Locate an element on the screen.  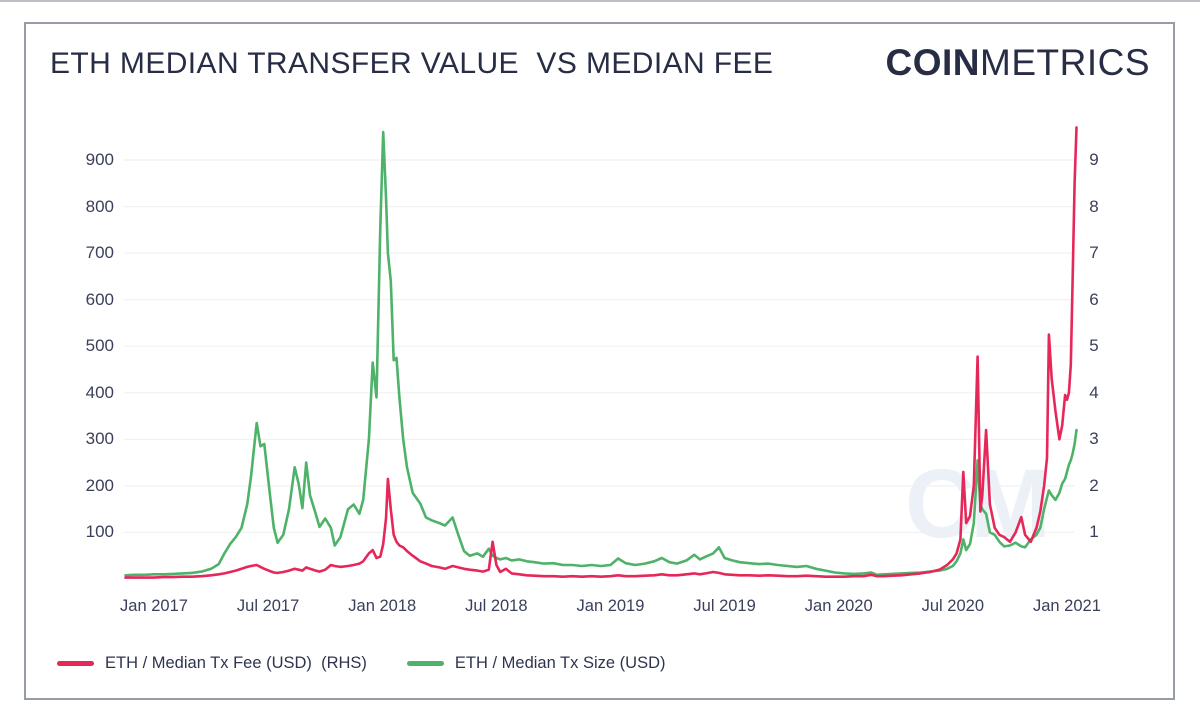
y-axis-left-tick: 200 is located at coordinates (99, 485).